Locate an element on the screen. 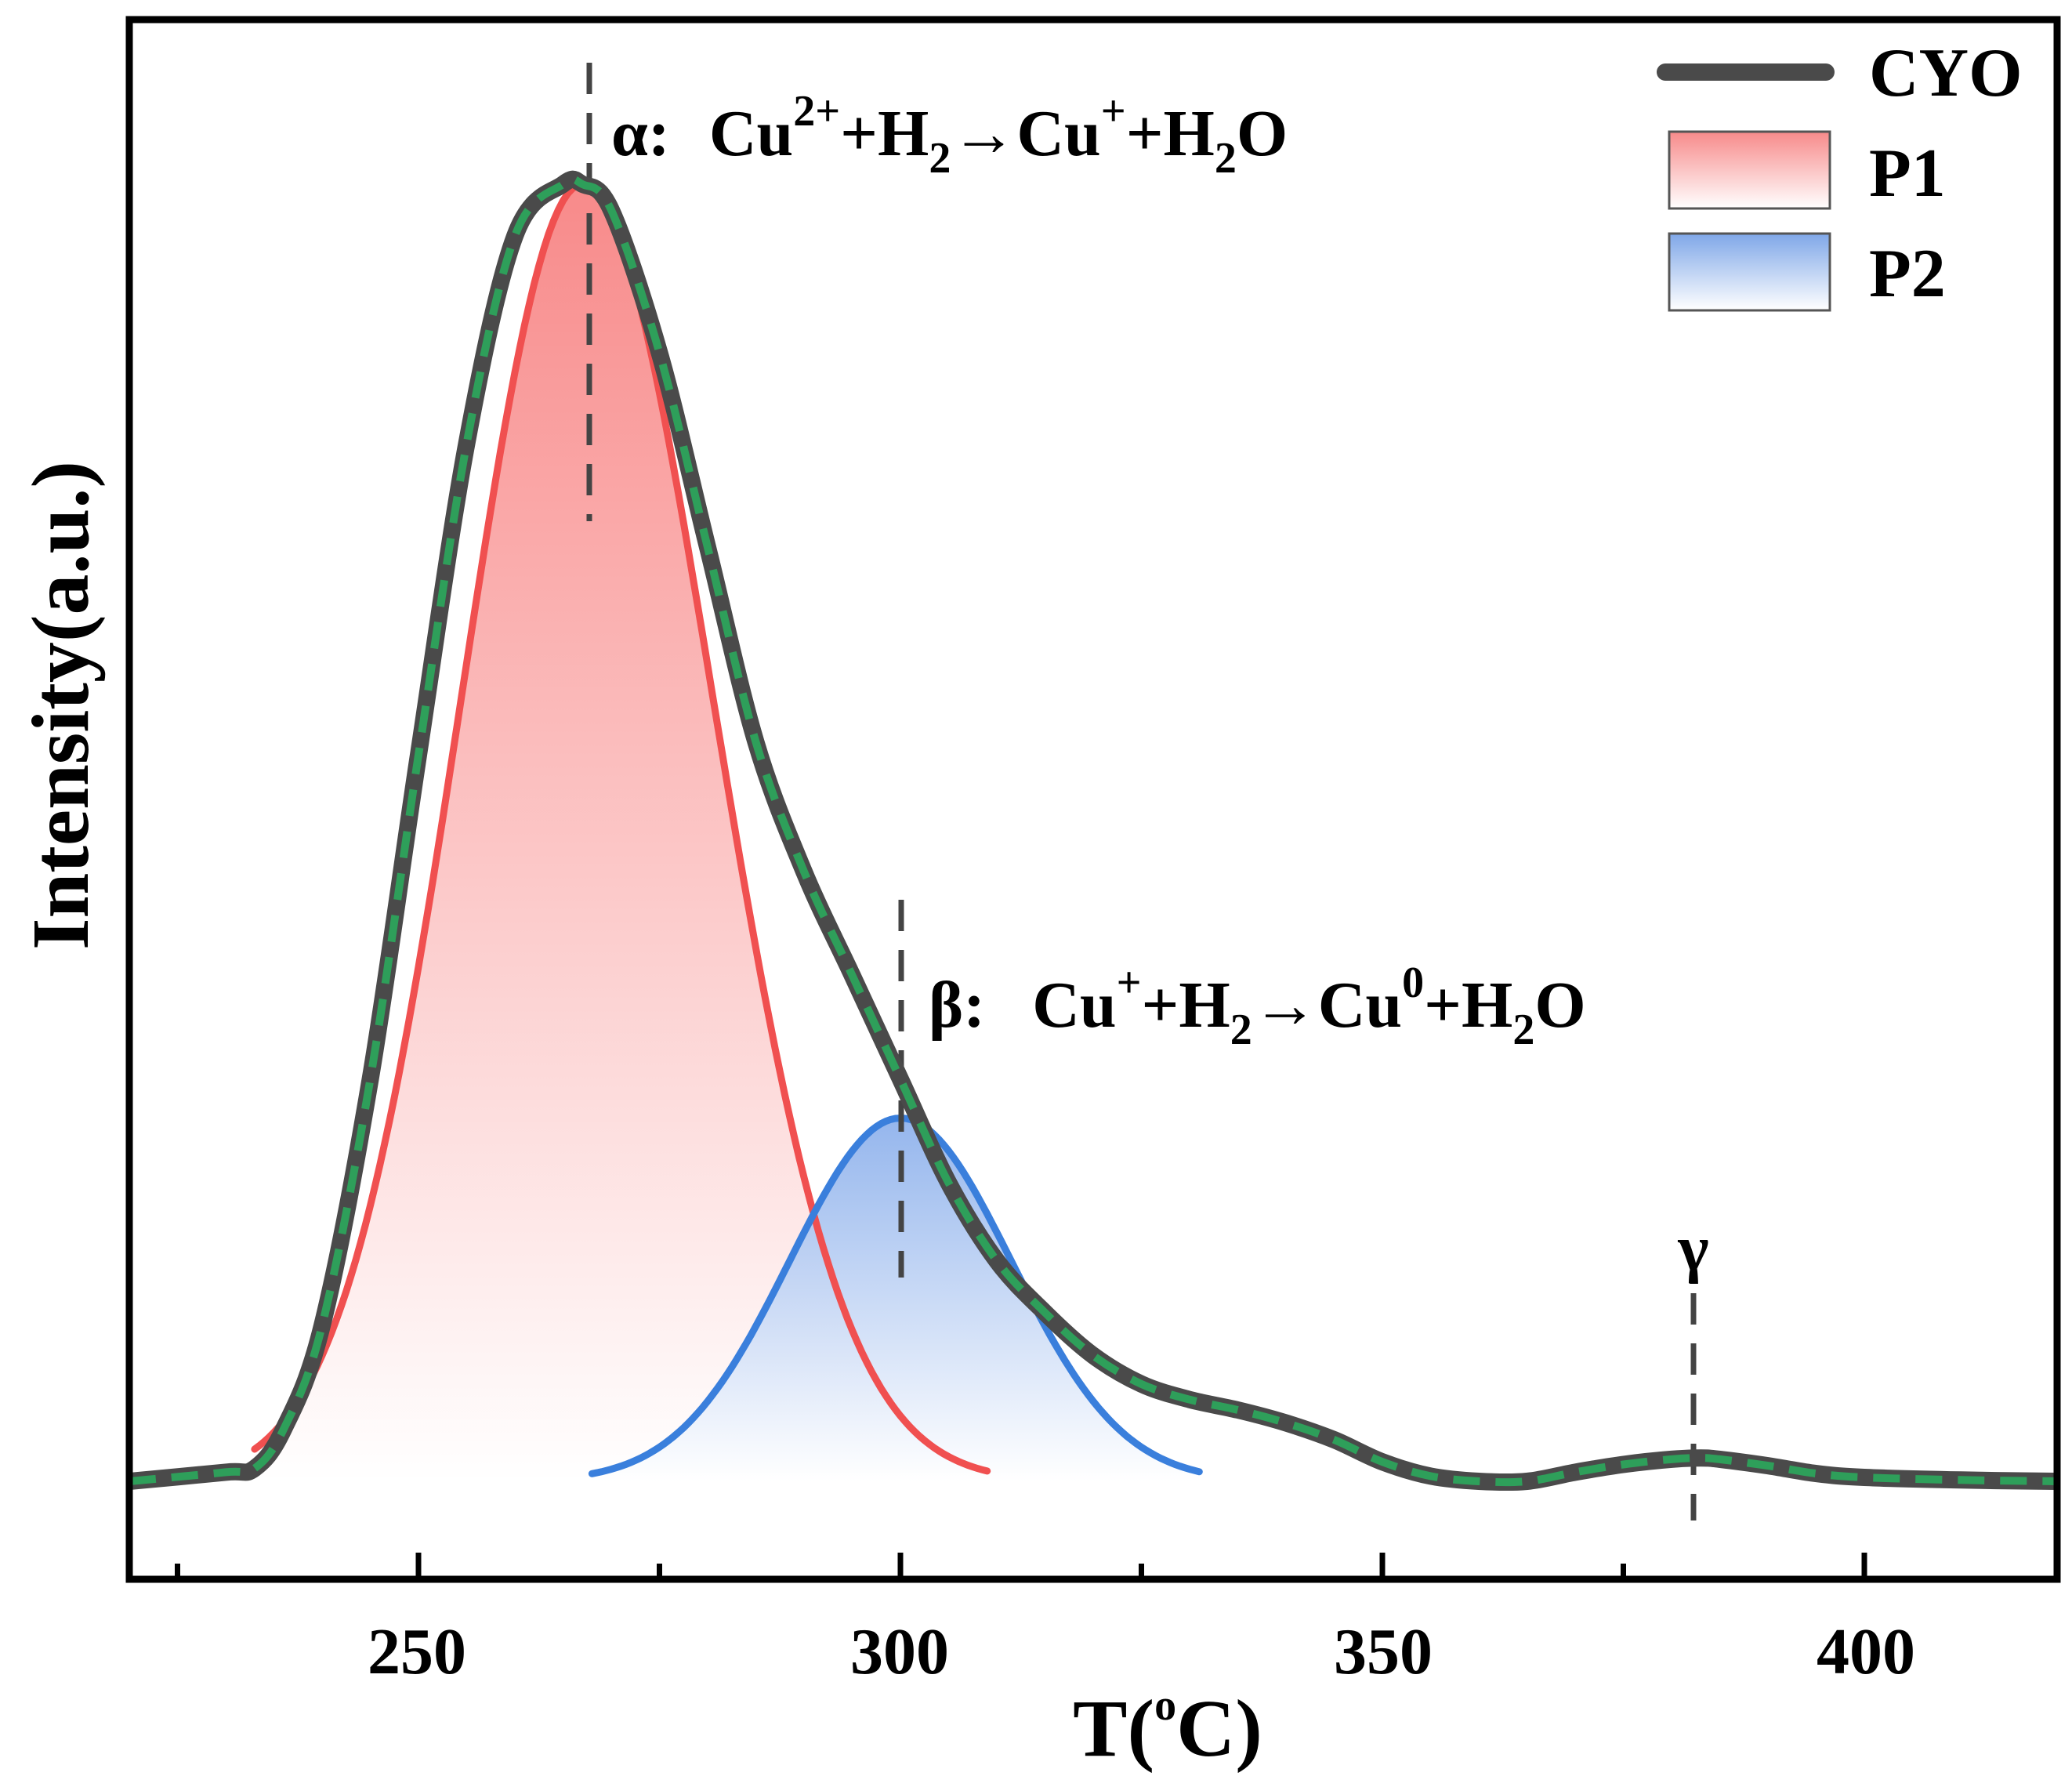 This screenshot has height=1776, width=2072. p2-fill is located at coordinates (896, 1299).